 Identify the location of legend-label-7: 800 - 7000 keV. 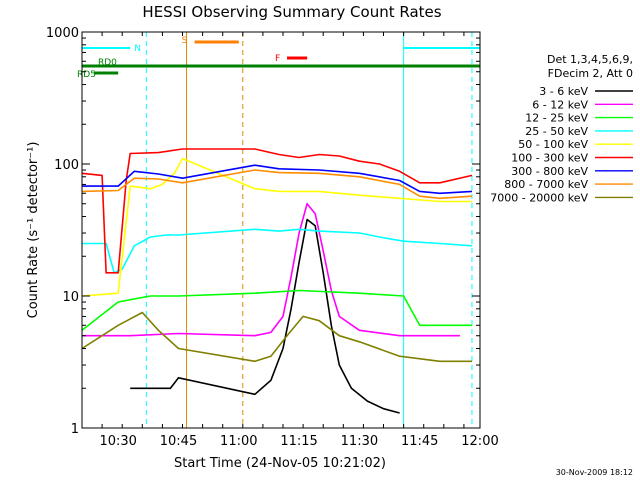
(546, 184).